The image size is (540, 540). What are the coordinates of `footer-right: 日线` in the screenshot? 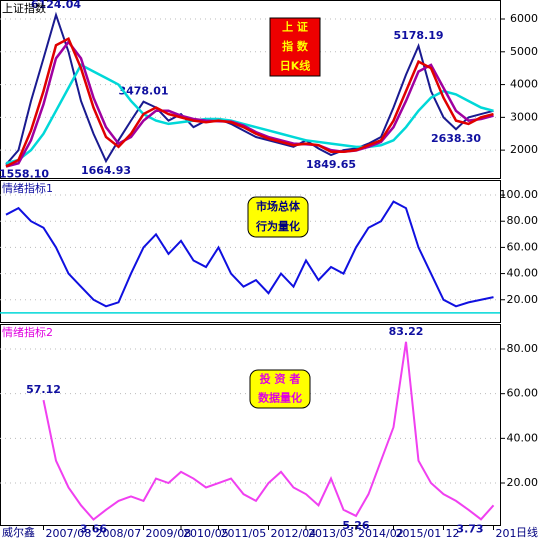 It's located at (527, 532).